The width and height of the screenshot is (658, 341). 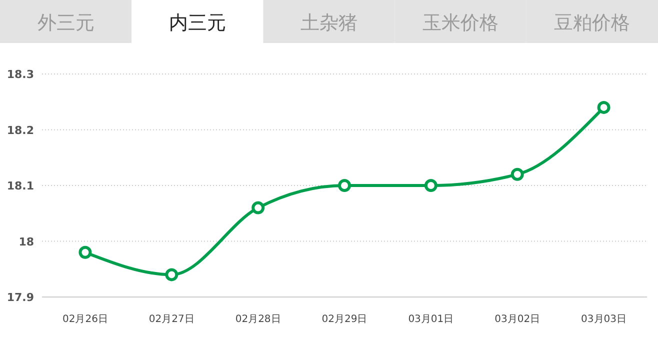 I want to click on text: 土杂猪, so click(x=329, y=23).